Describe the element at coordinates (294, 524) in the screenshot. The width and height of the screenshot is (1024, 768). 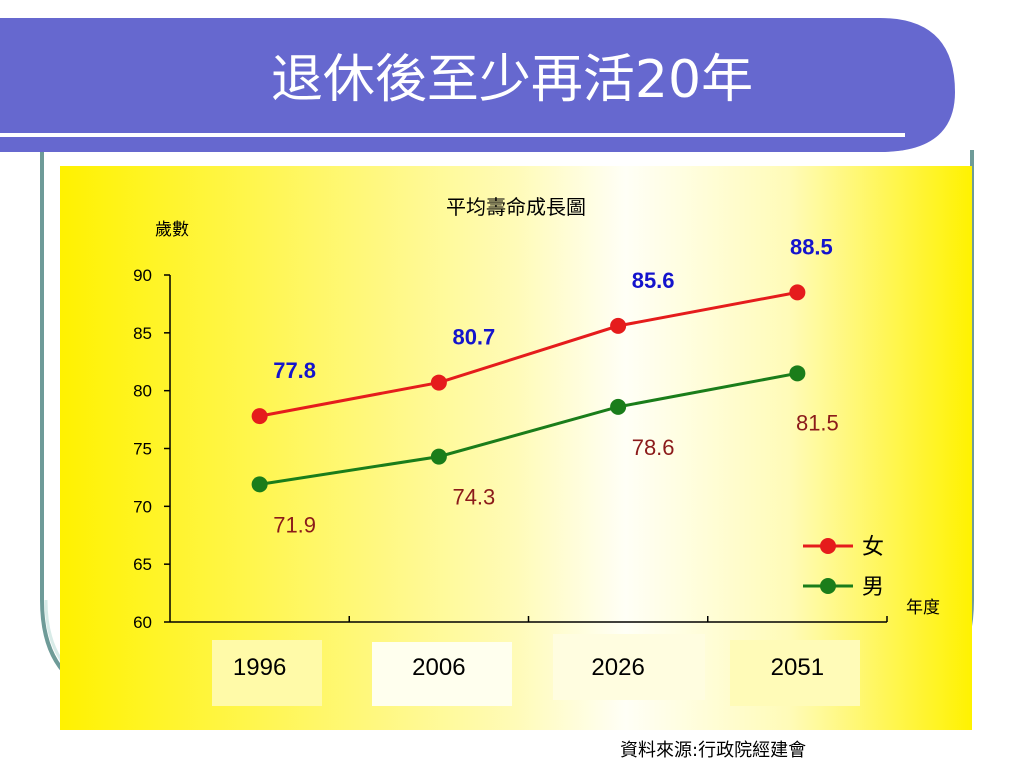
I see `data-label: 71.9` at that location.